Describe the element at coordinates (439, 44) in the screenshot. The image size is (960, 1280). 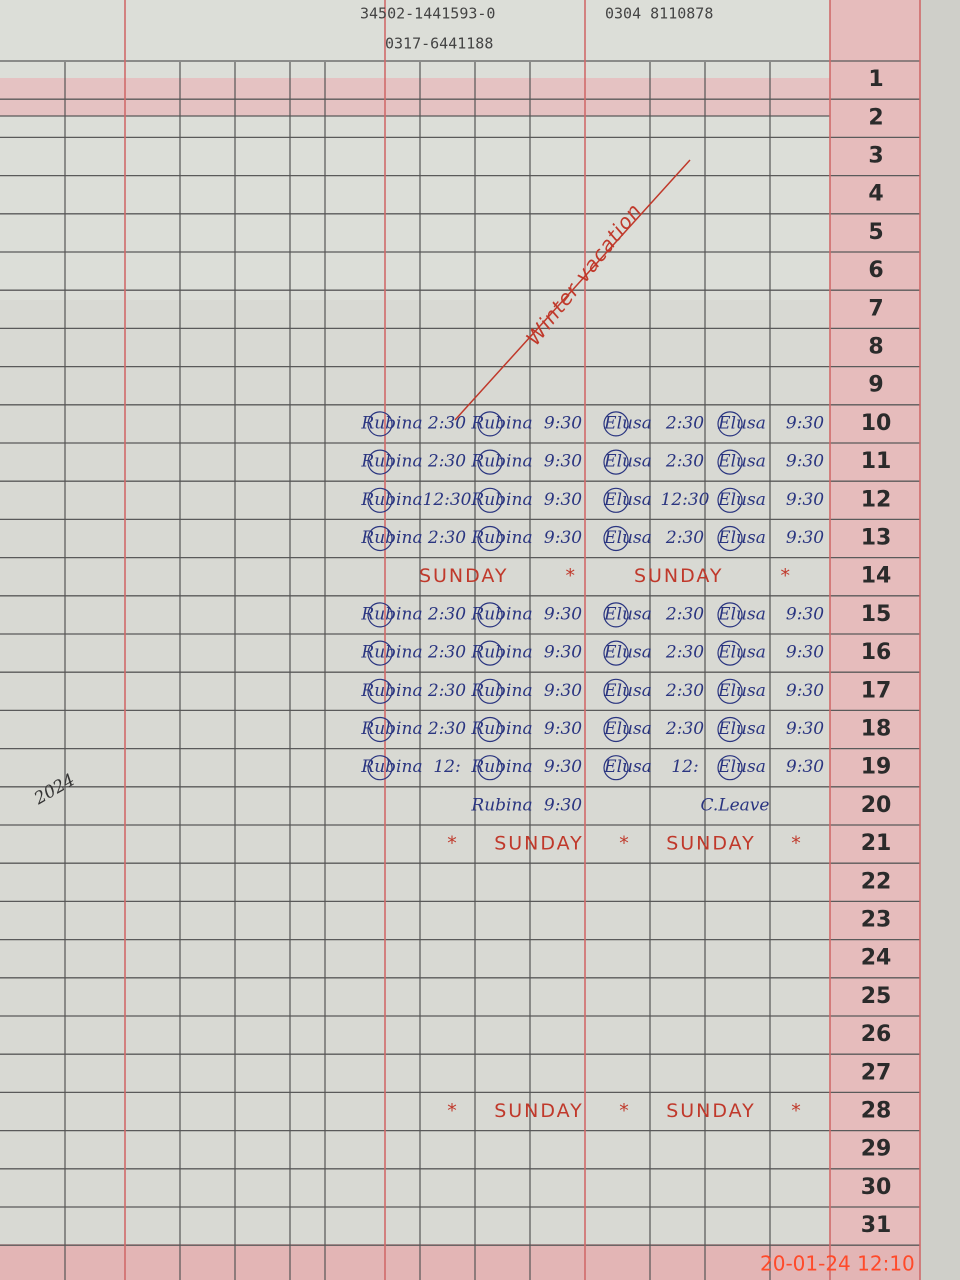
I see `header-note: 0317-6441188` at that location.